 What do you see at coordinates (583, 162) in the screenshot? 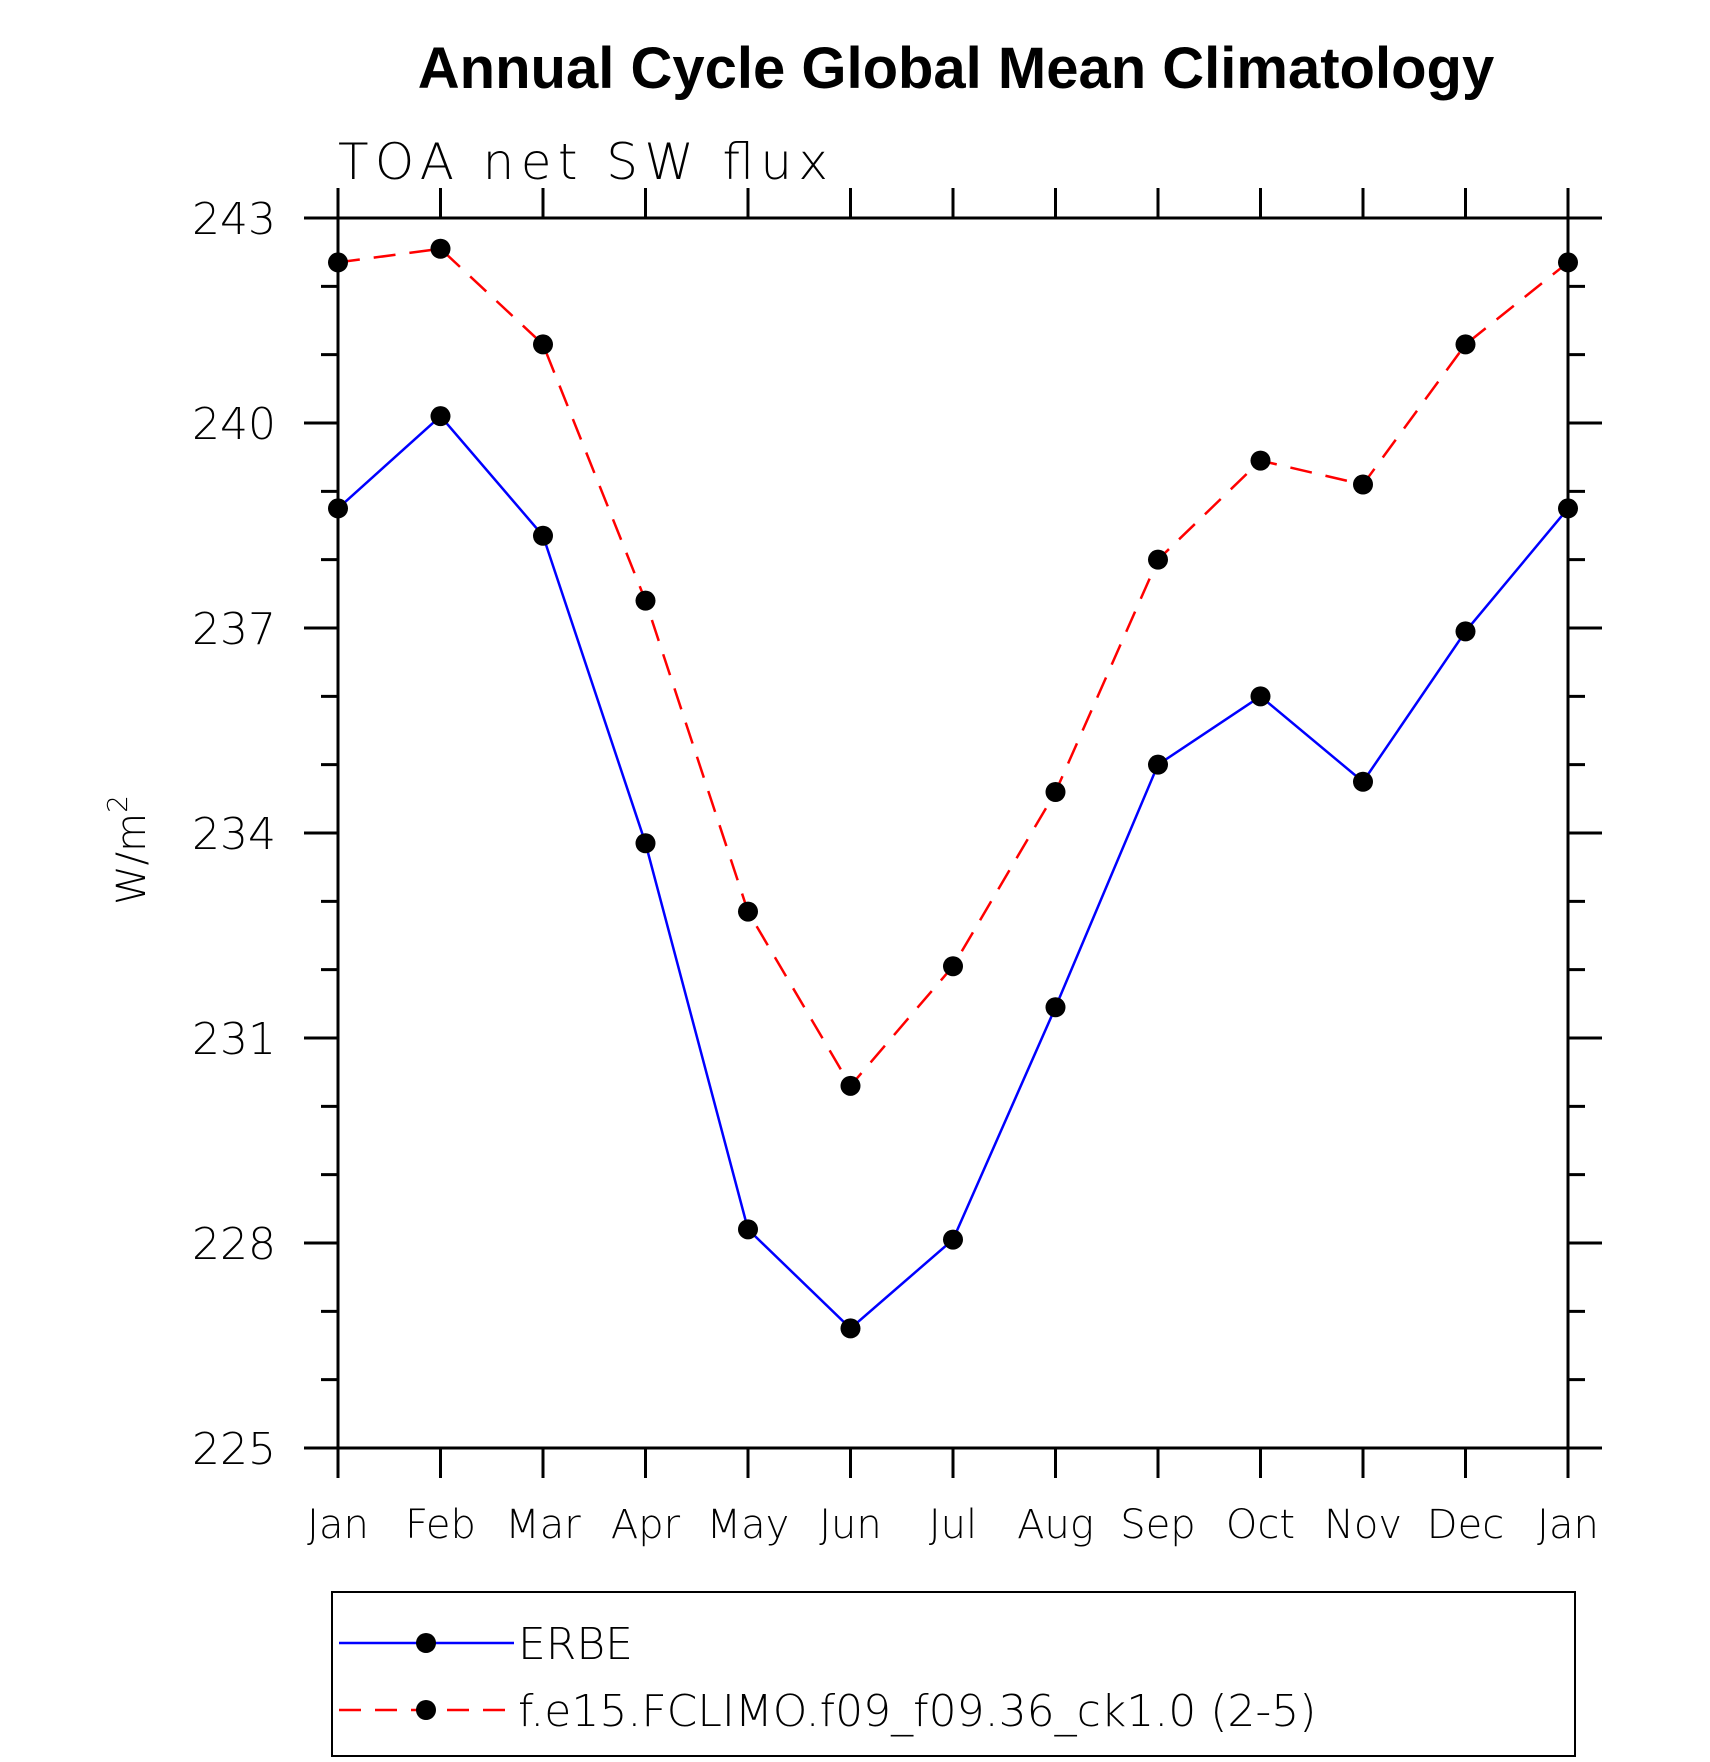
I see `chart-subtitle: TOA net SW flux` at bounding box center [583, 162].